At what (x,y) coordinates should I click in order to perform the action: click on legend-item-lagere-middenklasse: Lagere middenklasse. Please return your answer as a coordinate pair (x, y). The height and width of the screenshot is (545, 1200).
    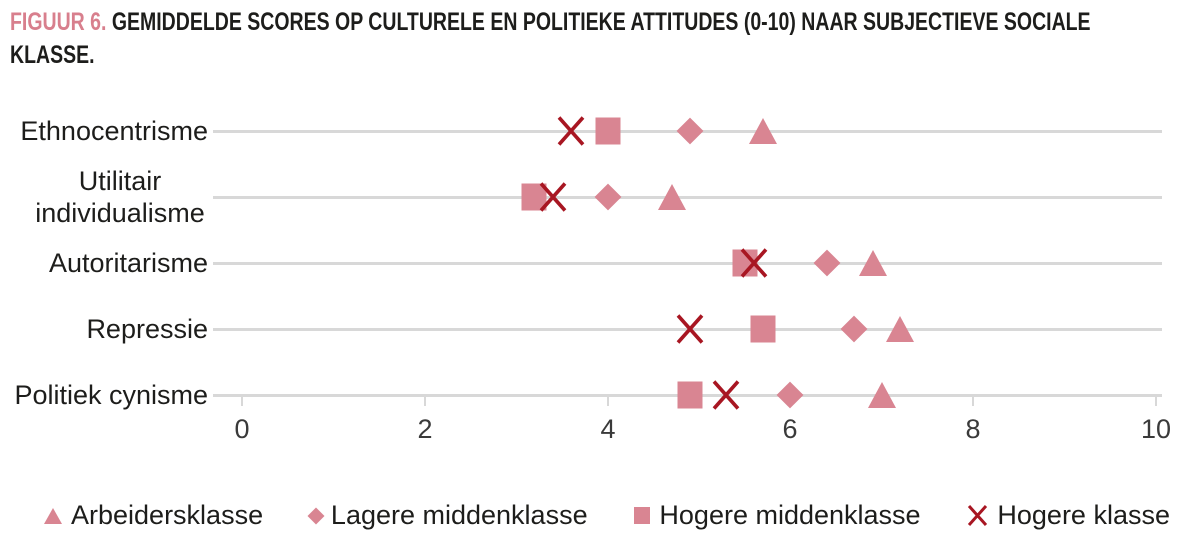
    Looking at the image, I should click on (447, 515).